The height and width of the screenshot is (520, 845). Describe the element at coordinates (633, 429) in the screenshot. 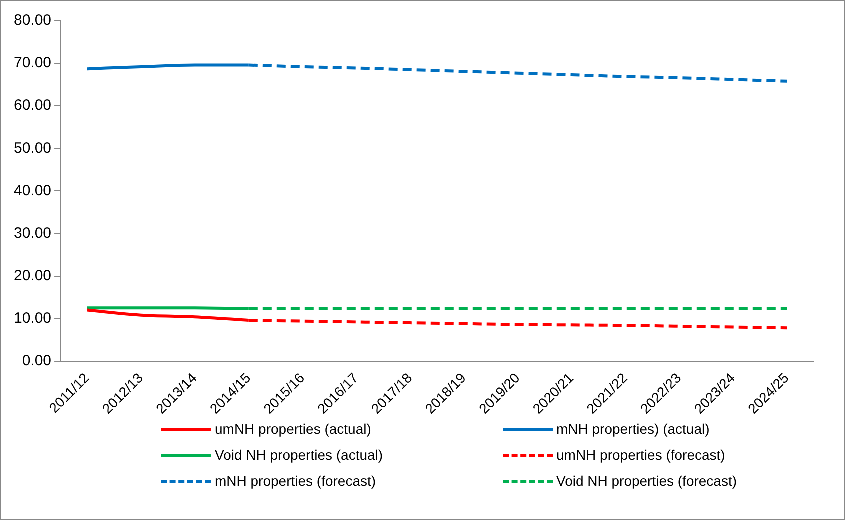

I see `legend-label: mNH properties) (actual)` at that location.